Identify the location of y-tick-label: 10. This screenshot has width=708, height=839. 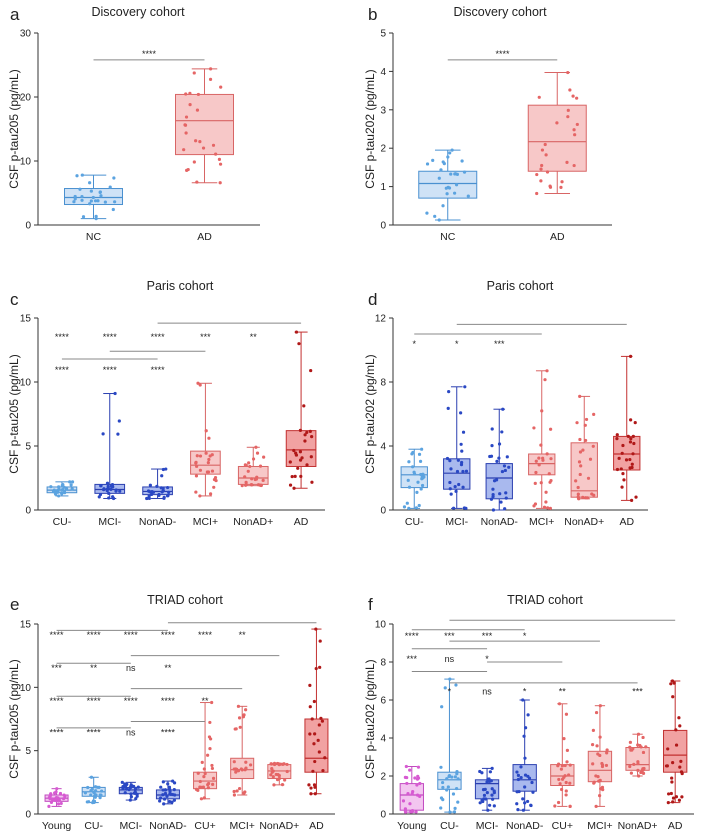
(26, 383).